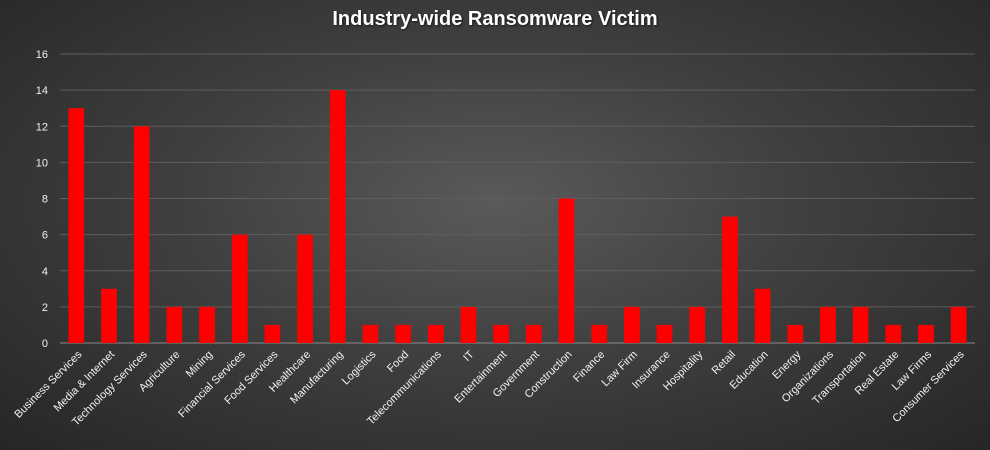  What do you see at coordinates (199, 364) in the screenshot?
I see `x-tick-label: Mining` at bounding box center [199, 364].